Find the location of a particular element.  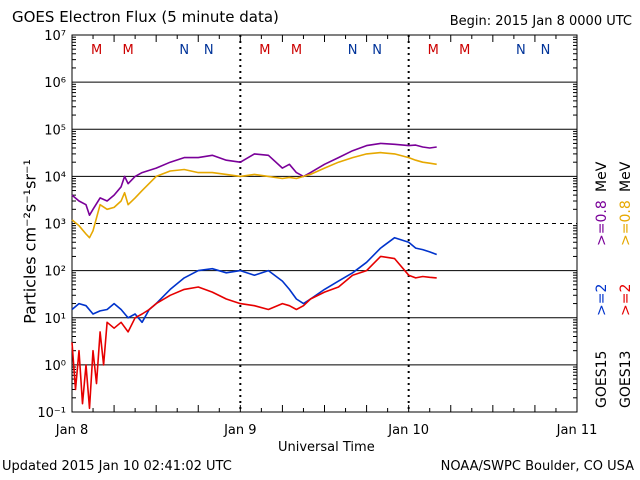

series-line-goes13-08mev is located at coordinates (254, 195).